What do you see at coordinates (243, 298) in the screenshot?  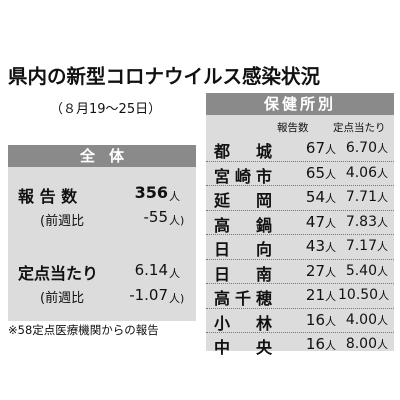 I see `health-center-name: 高千穂` at bounding box center [243, 298].